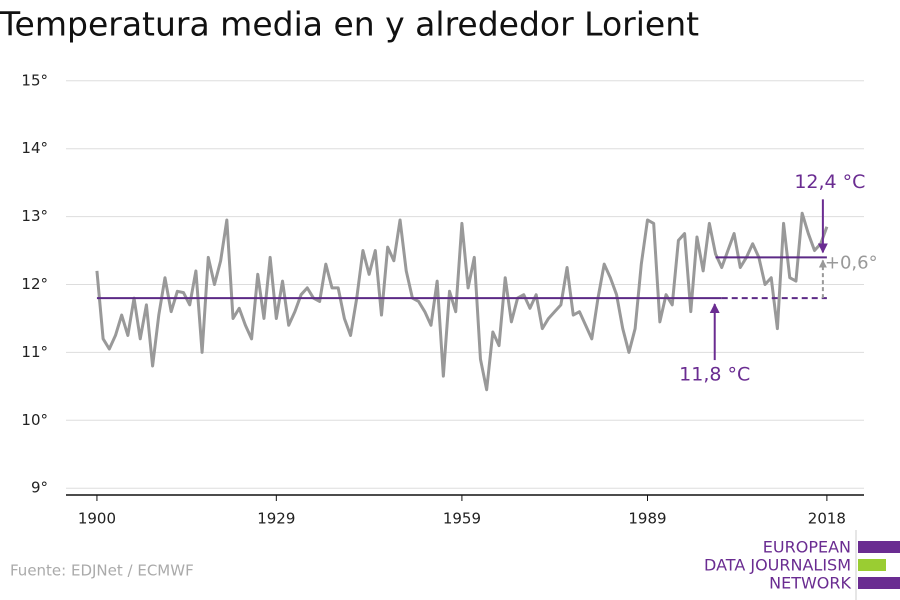 The image size is (900, 600). Describe the element at coordinates (714, 375) in the screenshot. I see `reference-label: 11,8 °C` at that location.